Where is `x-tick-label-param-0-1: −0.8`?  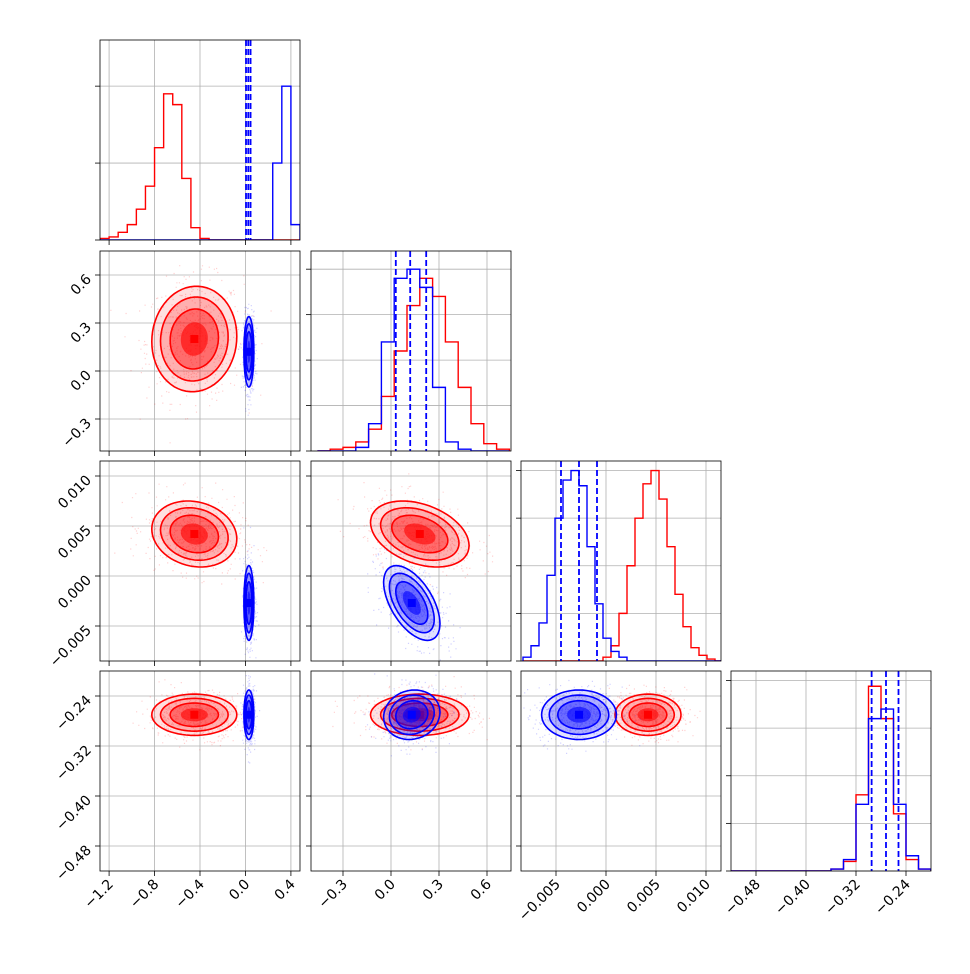
x-tick-label-param-0-1: −0.8 is located at coordinates (144, 894).